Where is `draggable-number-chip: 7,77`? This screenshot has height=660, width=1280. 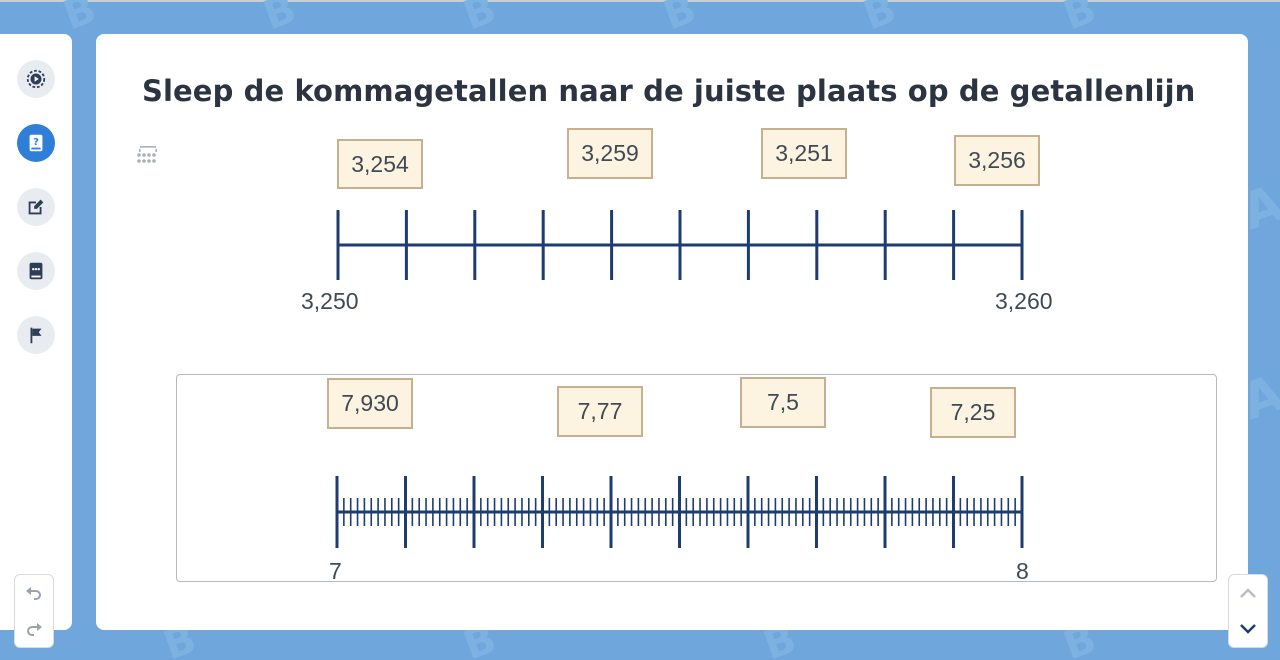
draggable-number-chip: 7,77 is located at coordinates (600, 411).